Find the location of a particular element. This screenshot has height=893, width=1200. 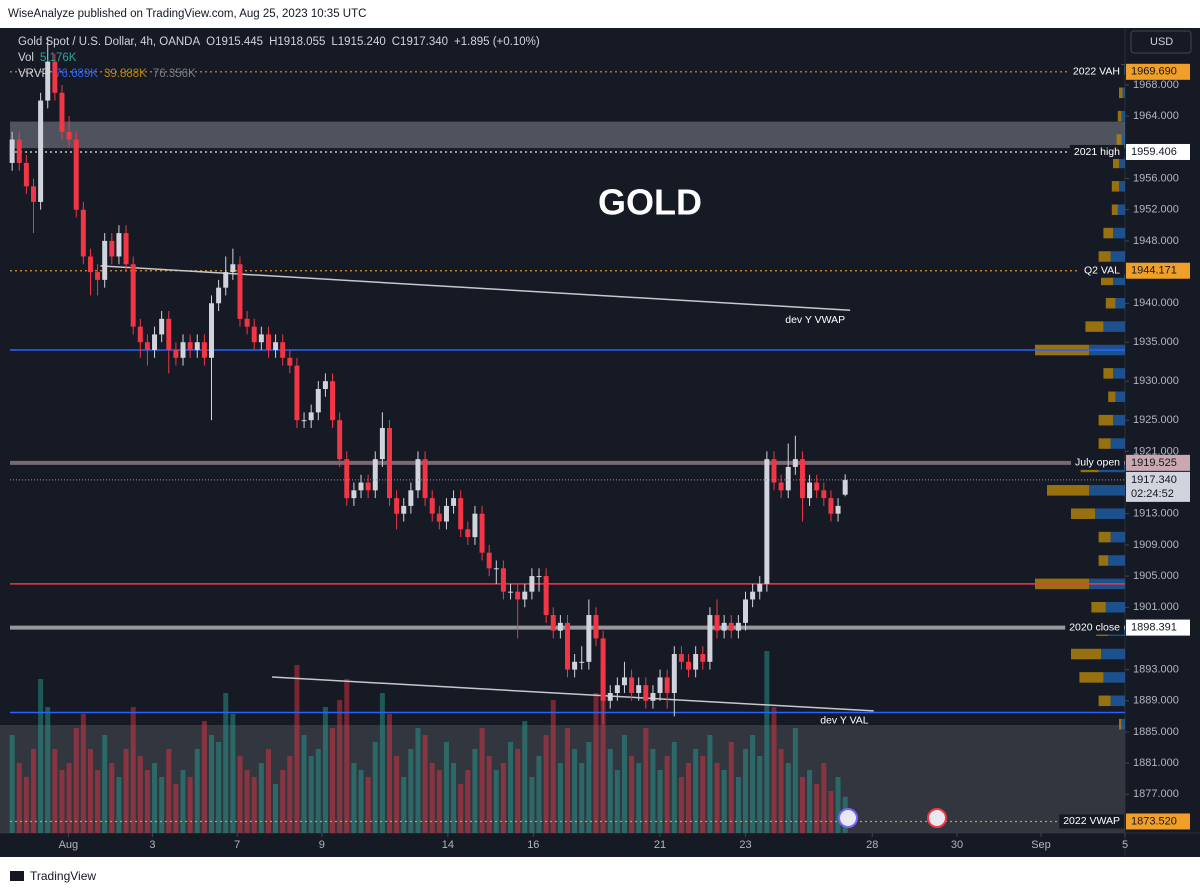

level-name: July open is located at coordinates (1097, 463).